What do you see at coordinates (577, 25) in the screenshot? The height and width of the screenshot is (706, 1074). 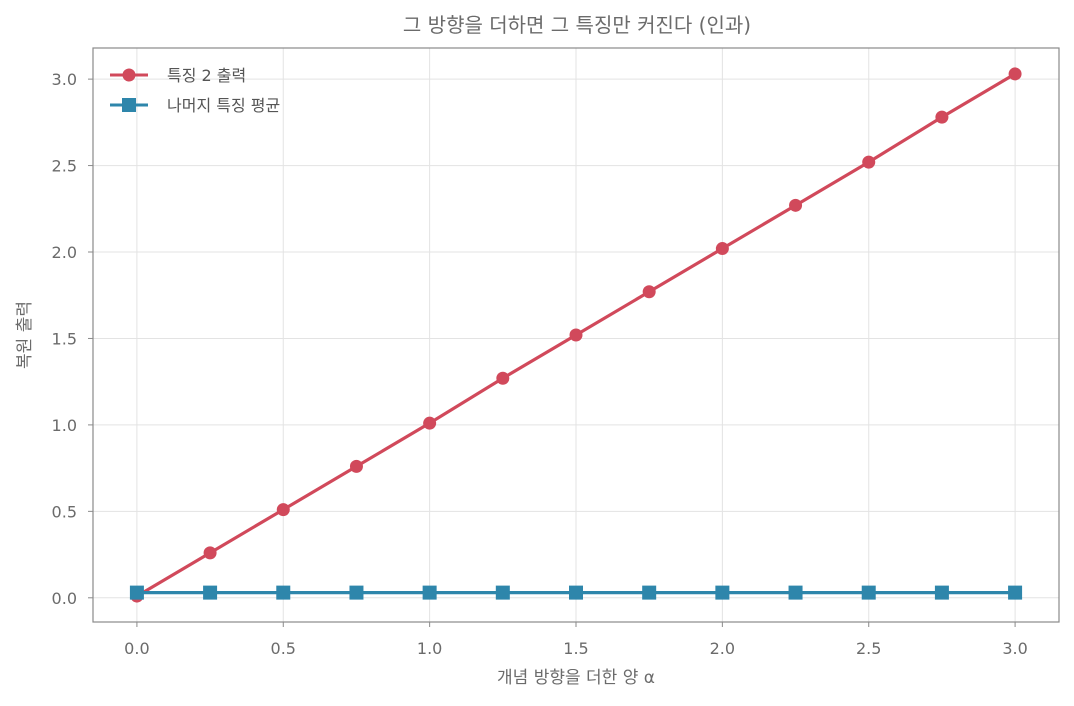 I see `chart-title: 그 방향을 더하면 그 특징만 커진다 (인과)` at bounding box center [577, 25].